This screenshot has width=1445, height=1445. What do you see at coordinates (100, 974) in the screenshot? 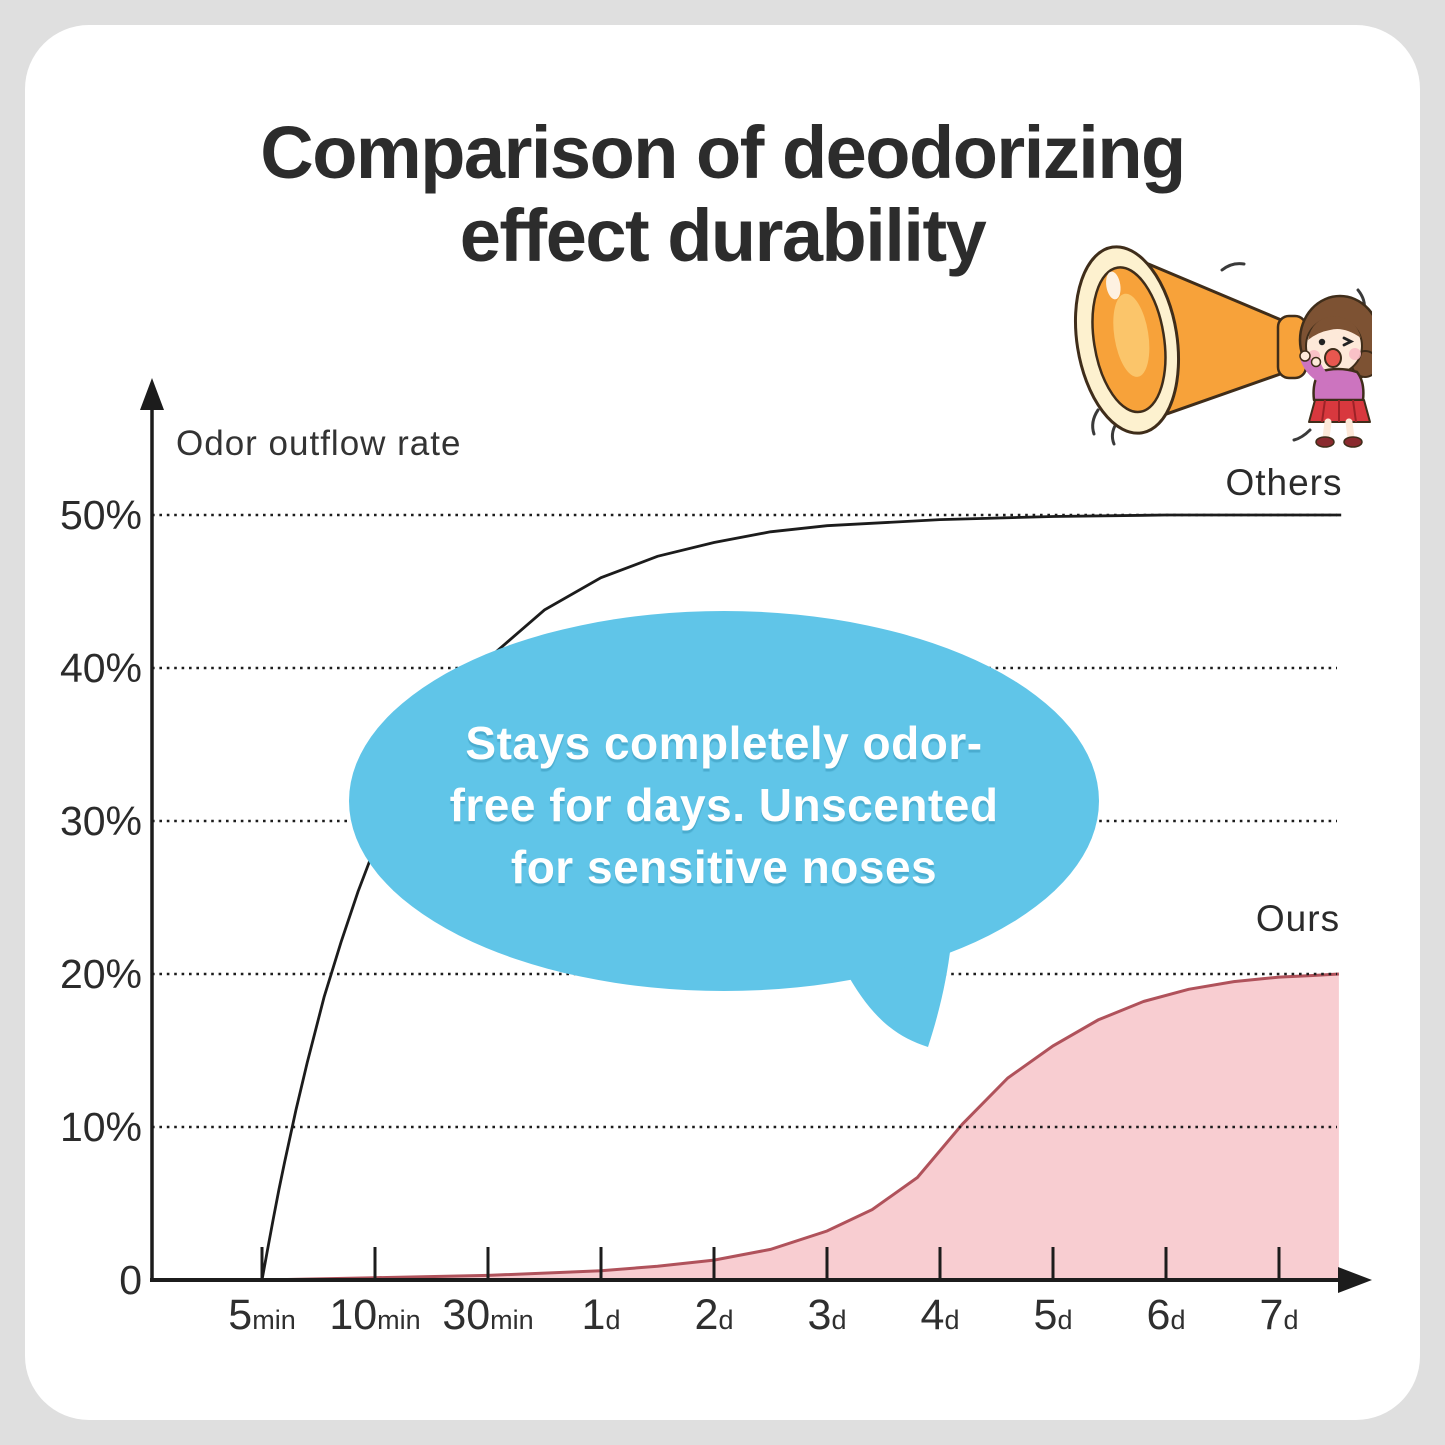
I see `y-tick-label-20%: 20%` at bounding box center [100, 974].